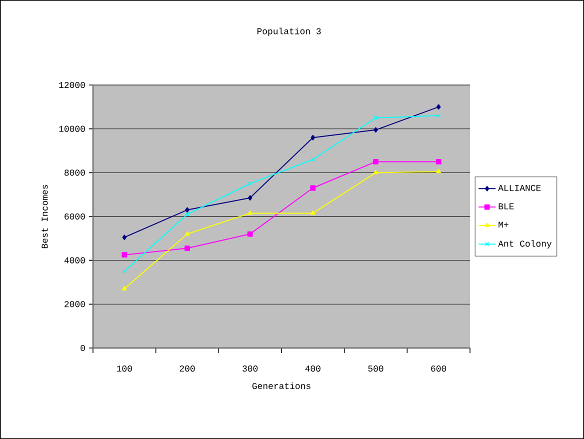  Describe the element at coordinates (438, 369) in the screenshot. I see `x-tick-label: 600` at that location.